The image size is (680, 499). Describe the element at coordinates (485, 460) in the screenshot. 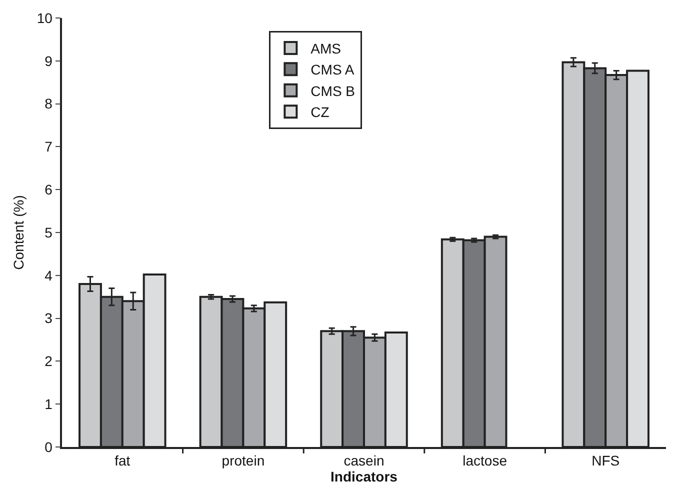

I see `x-tick-label: lactose` at that location.